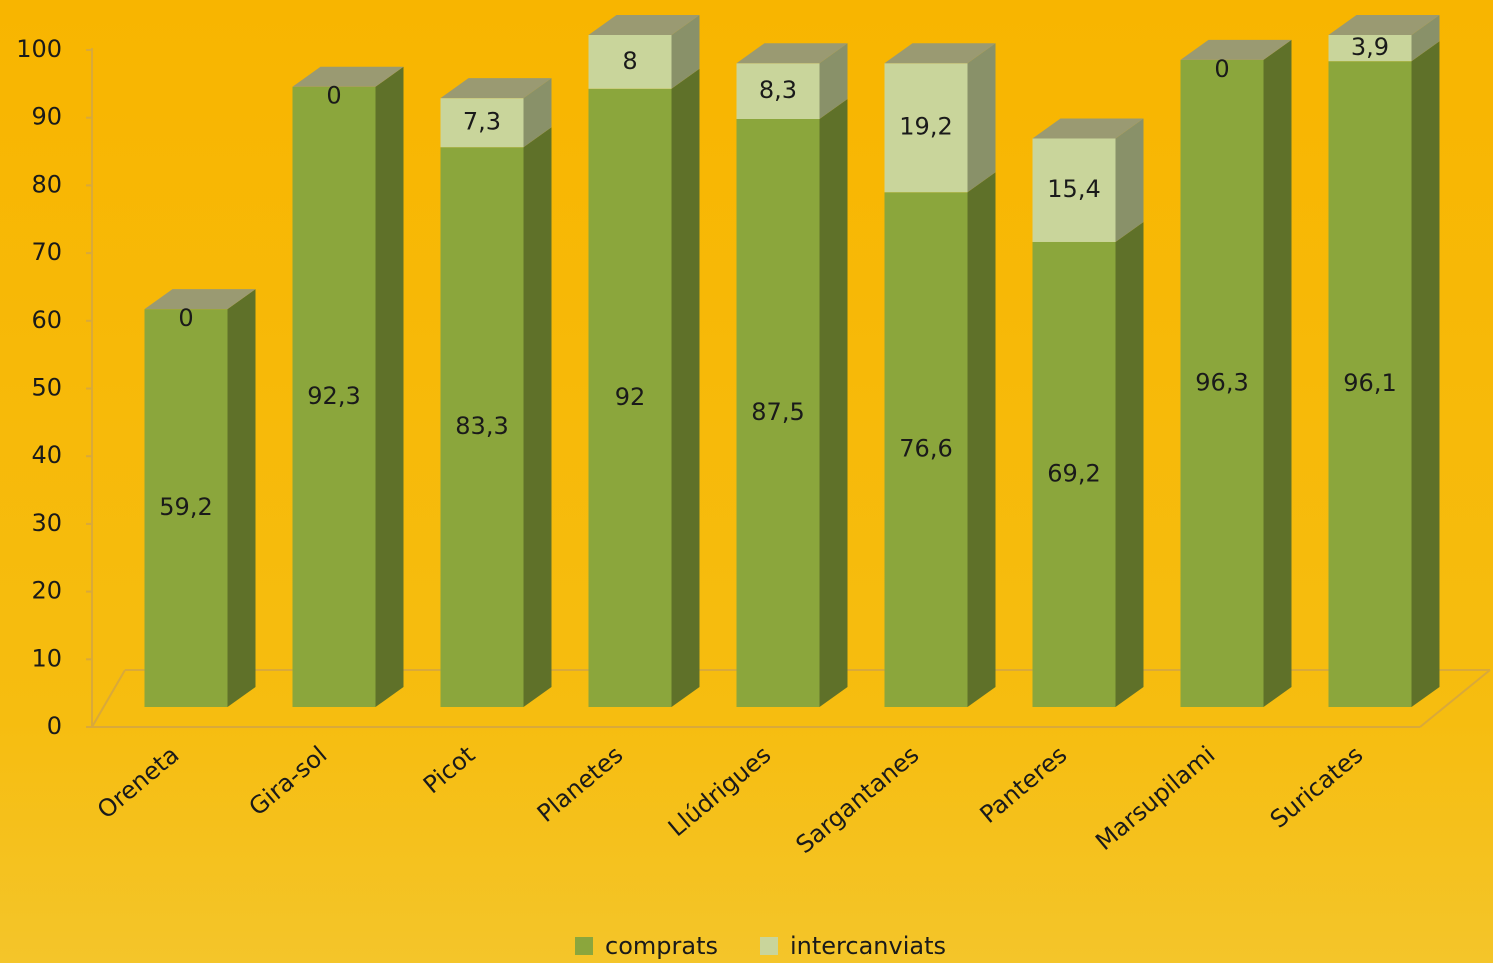  What do you see at coordinates (46, 455) in the screenshot?
I see `y-tick-label: 40` at bounding box center [46, 455].